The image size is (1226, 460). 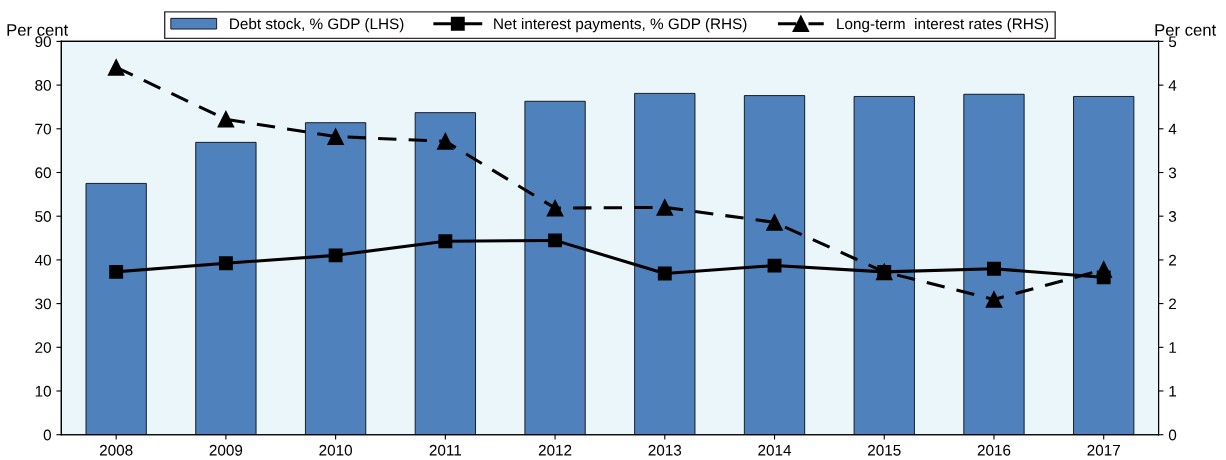 I want to click on y-tick-label: 30, so click(x=43, y=304).